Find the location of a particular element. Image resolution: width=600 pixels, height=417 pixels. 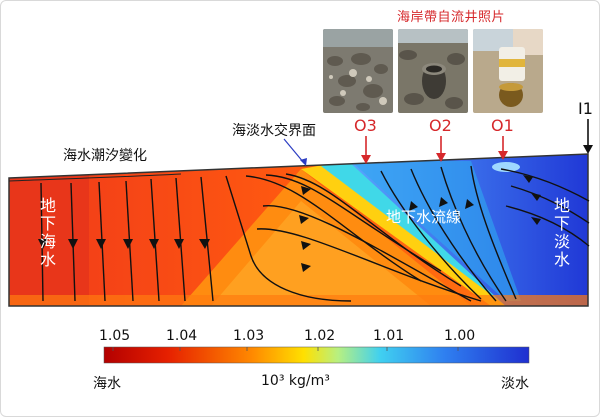

tidal-change-label: 海水潮汐變化 is located at coordinates (105, 156).